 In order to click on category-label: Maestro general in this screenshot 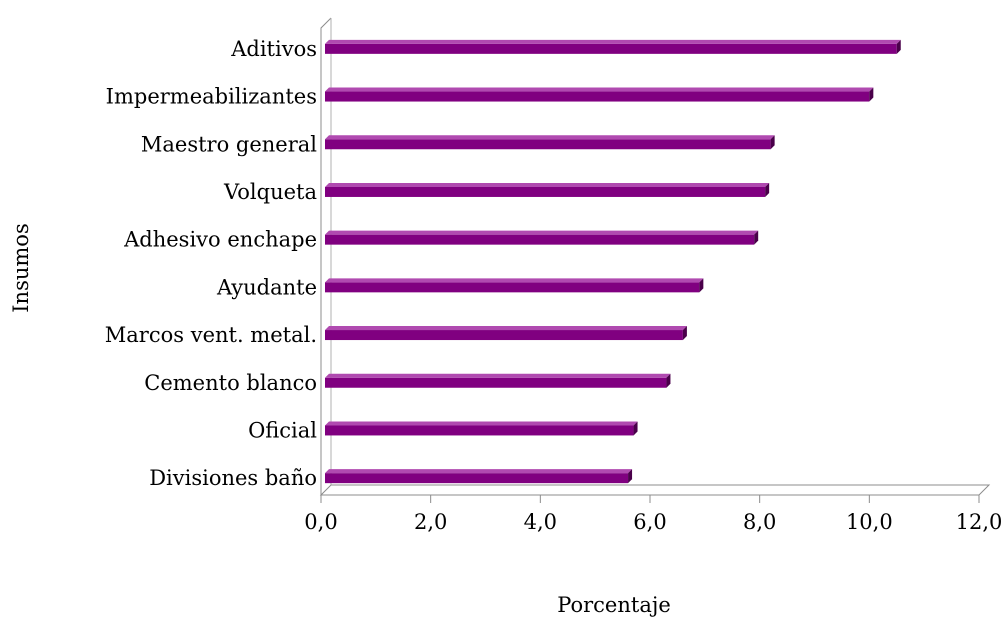, I will do `click(229, 144)`.